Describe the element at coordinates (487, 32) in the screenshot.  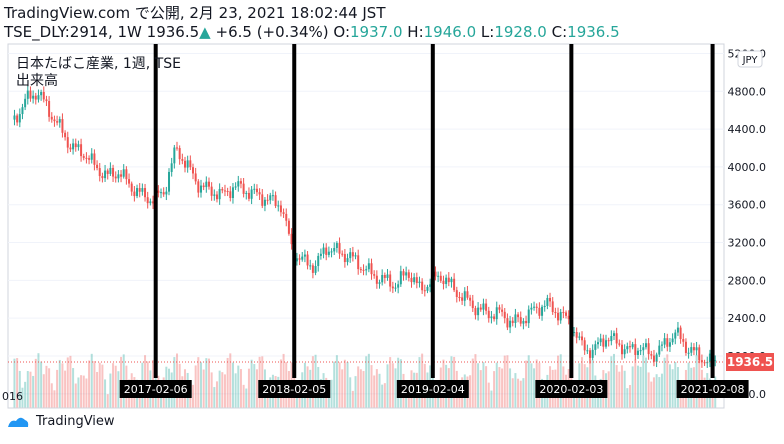
I see `low-label: L:` at that location.